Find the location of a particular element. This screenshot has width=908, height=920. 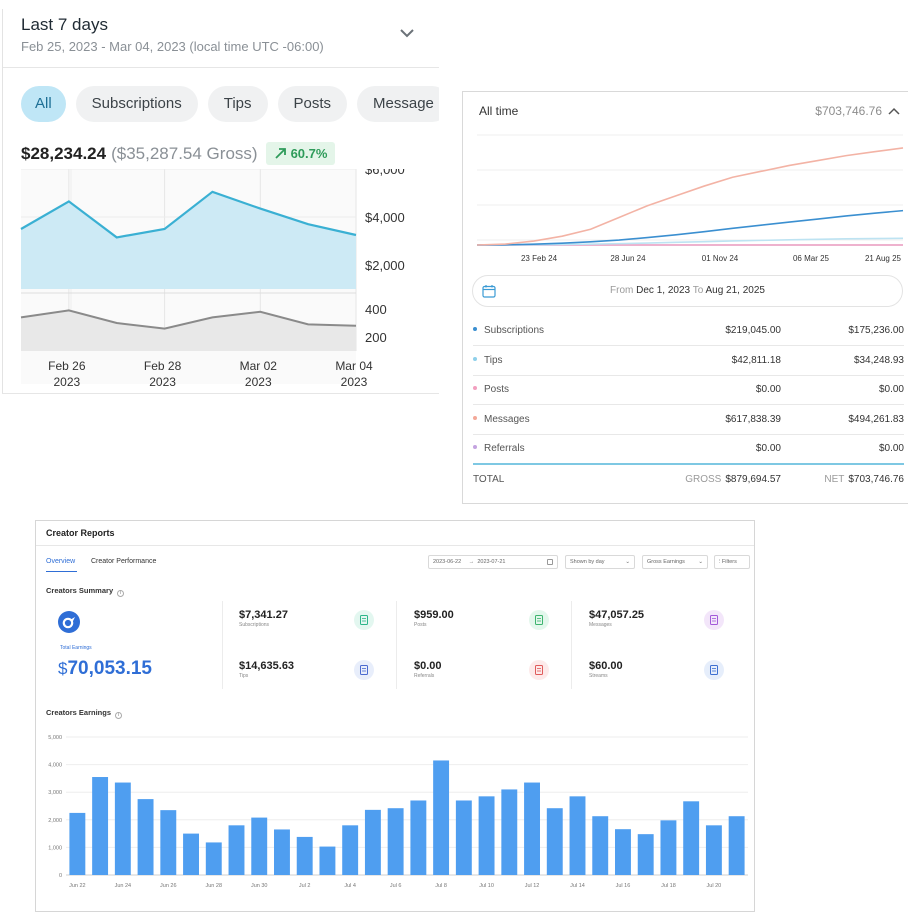

earnings-line is located at coordinates (188, 214).